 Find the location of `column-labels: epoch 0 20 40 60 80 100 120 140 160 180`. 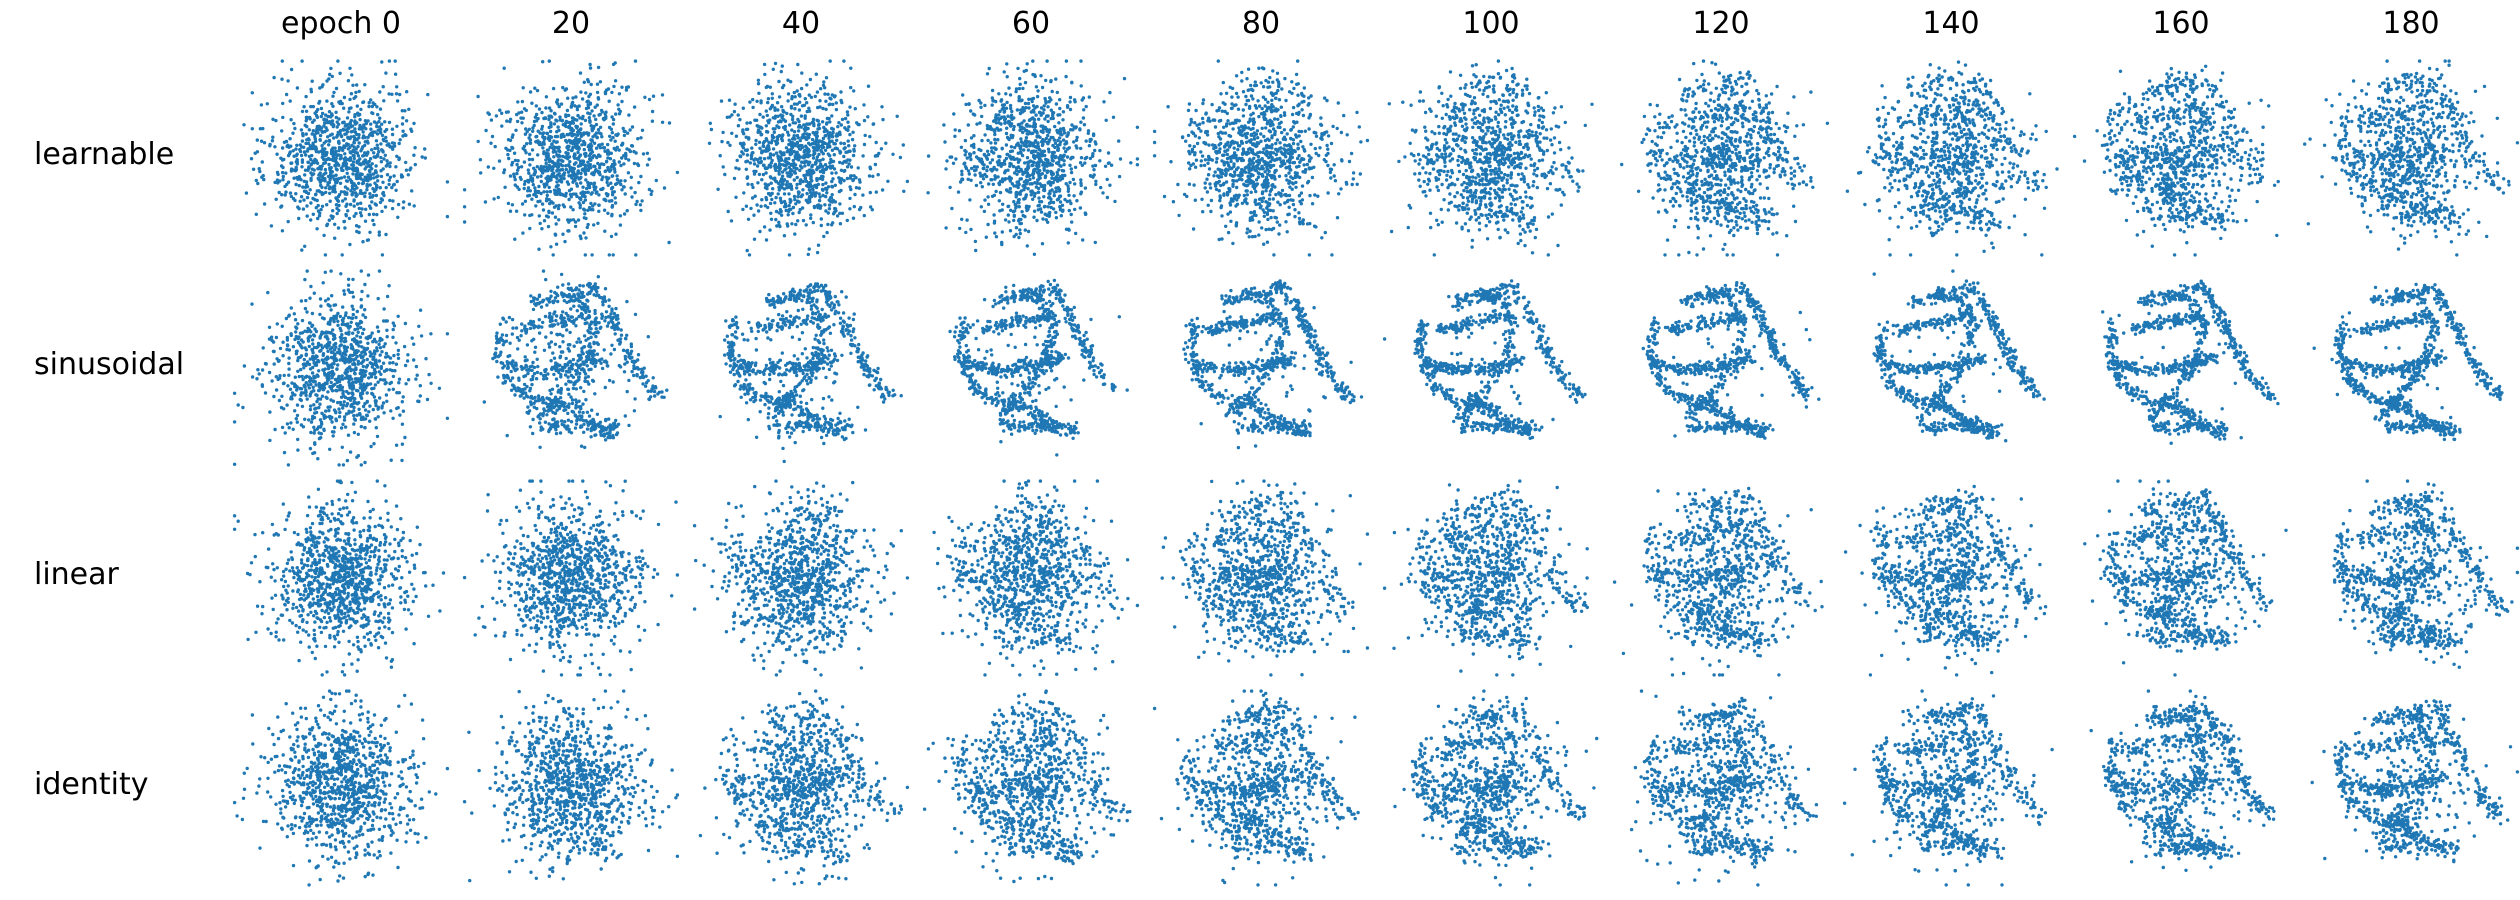

column-labels: epoch 0 20 40 60 80 100 120 140 160 180 is located at coordinates (1360, 23).